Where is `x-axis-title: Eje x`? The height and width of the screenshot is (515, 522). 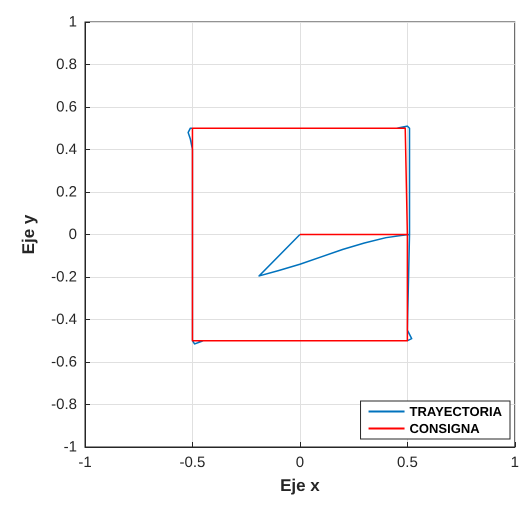
x-axis-title: Eje x is located at coordinates (300, 485).